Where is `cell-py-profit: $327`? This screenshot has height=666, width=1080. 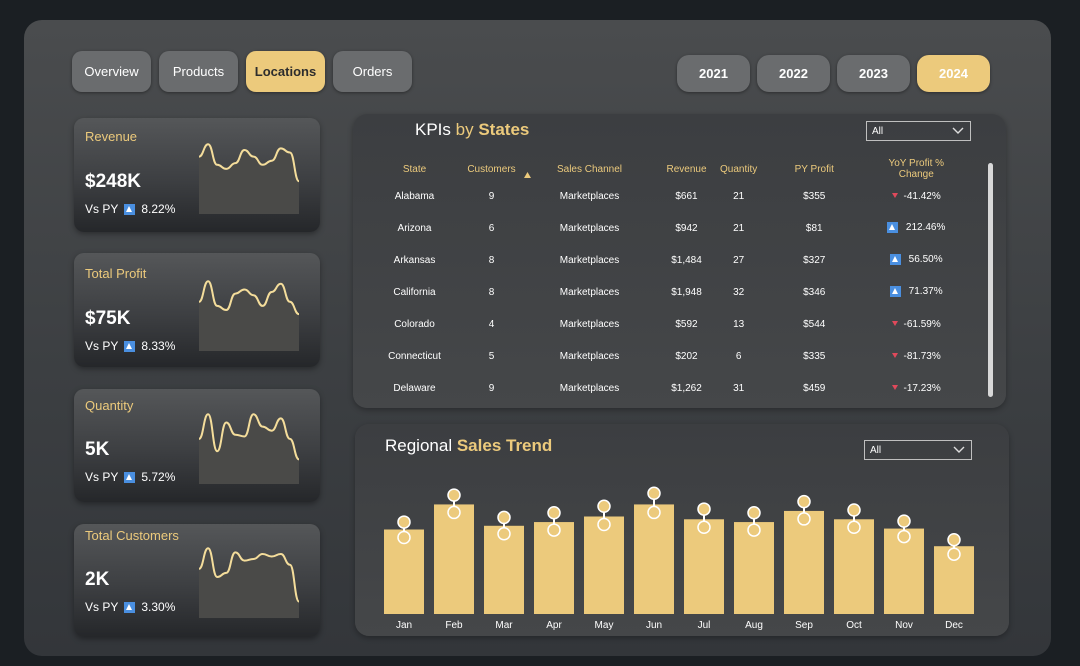 cell-py-profit: $327 is located at coordinates (814, 260).